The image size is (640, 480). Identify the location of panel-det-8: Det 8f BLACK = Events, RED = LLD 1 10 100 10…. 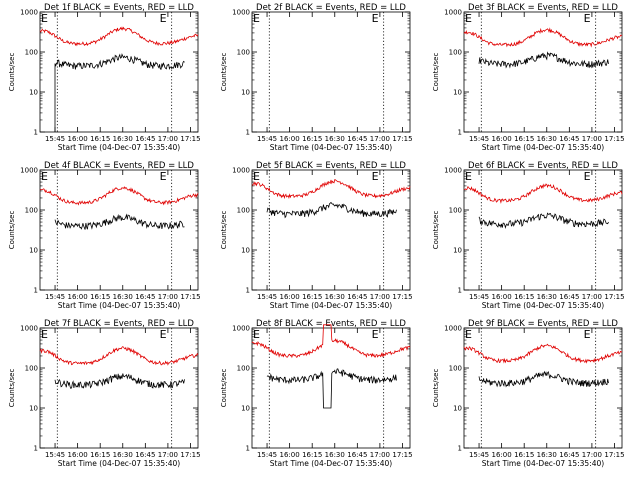
(316, 393).